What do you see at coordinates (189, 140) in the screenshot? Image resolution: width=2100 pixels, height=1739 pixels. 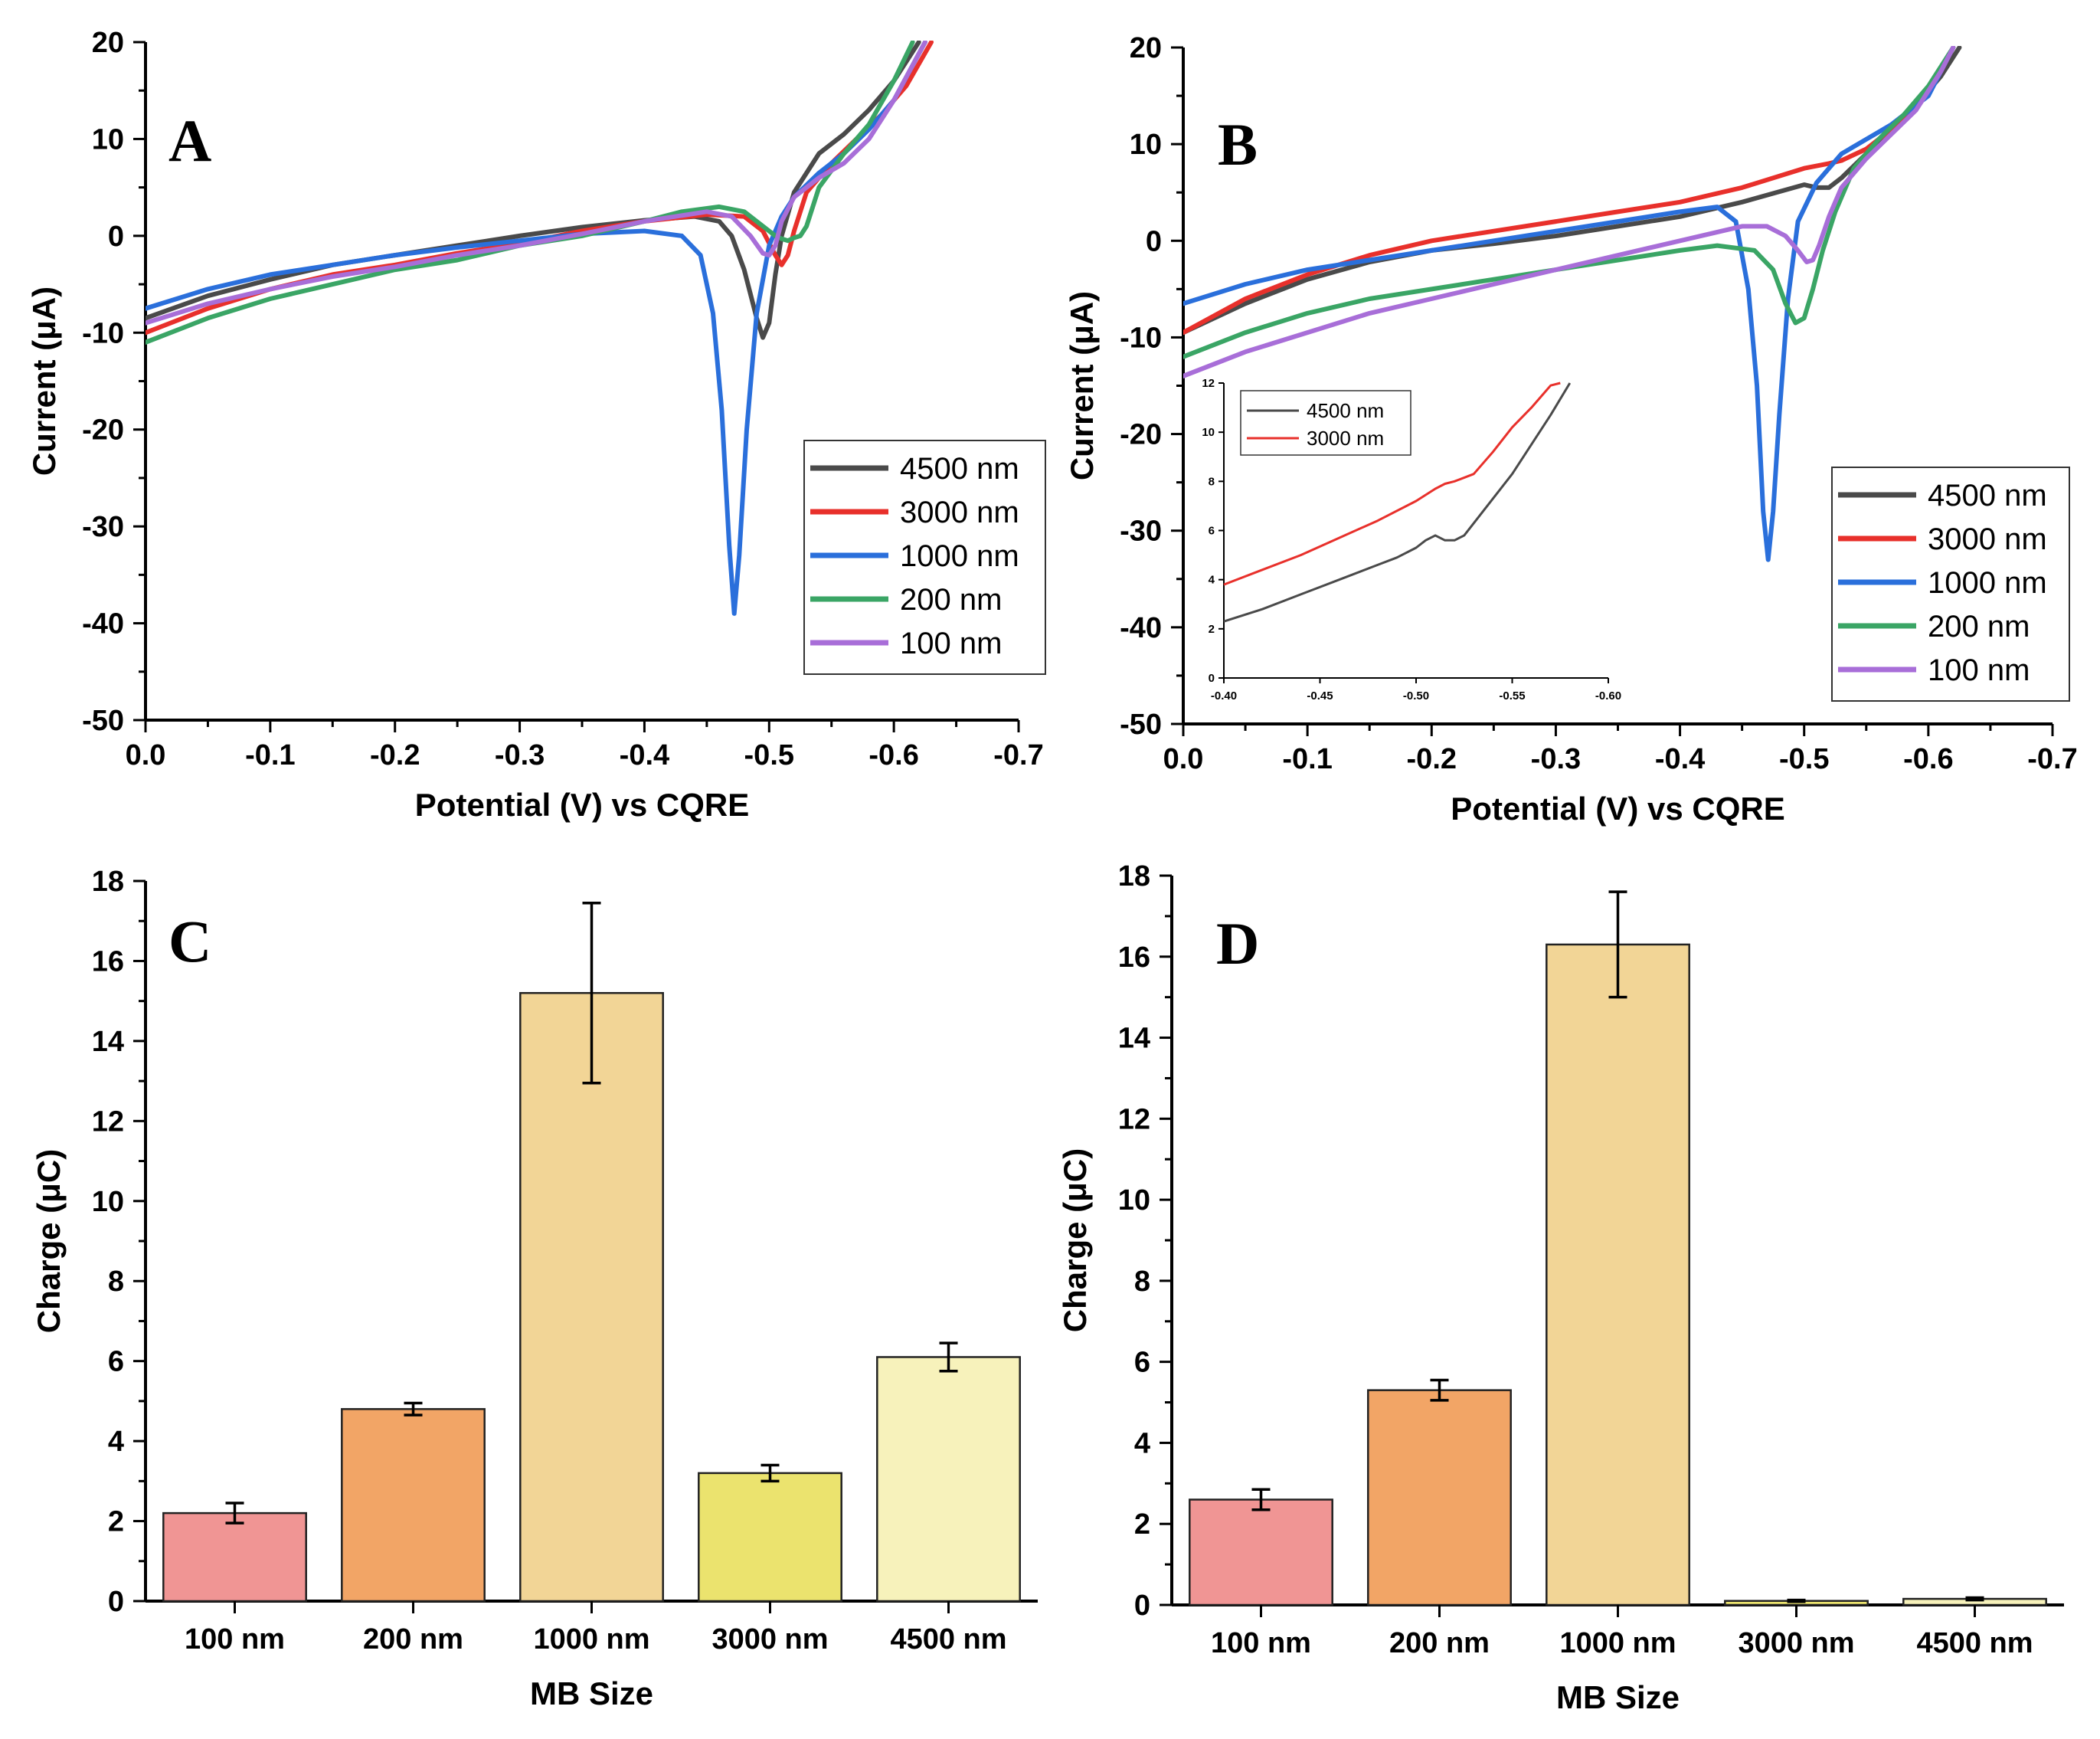 I see `panel-label: A` at bounding box center [189, 140].